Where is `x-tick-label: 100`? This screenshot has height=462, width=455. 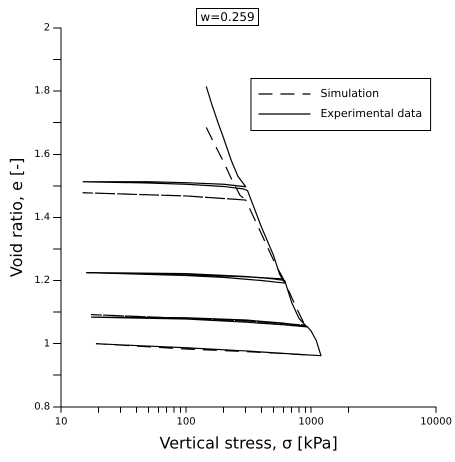 x-tick-label: 100 is located at coordinates (186, 422).